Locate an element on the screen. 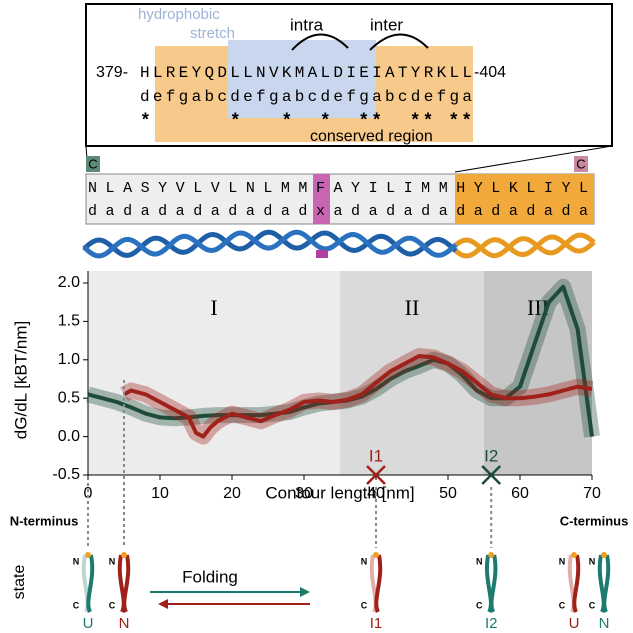 The image size is (633, 633). intra-label: intra is located at coordinates (307, 24).